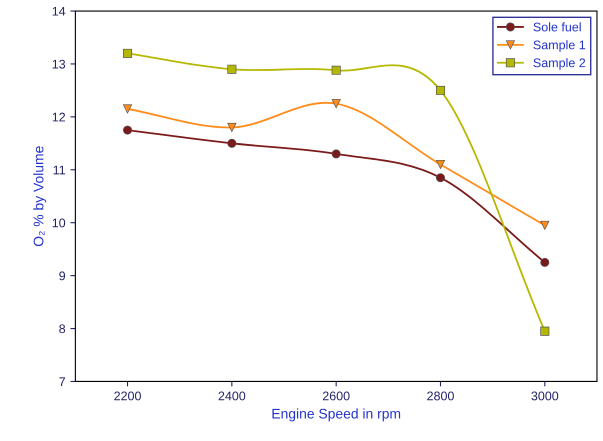 Image resolution: width=603 pixels, height=441 pixels. Describe the element at coordinates (127, 396) in the screenshot. I see `x-tick-label: 2200` at that location.